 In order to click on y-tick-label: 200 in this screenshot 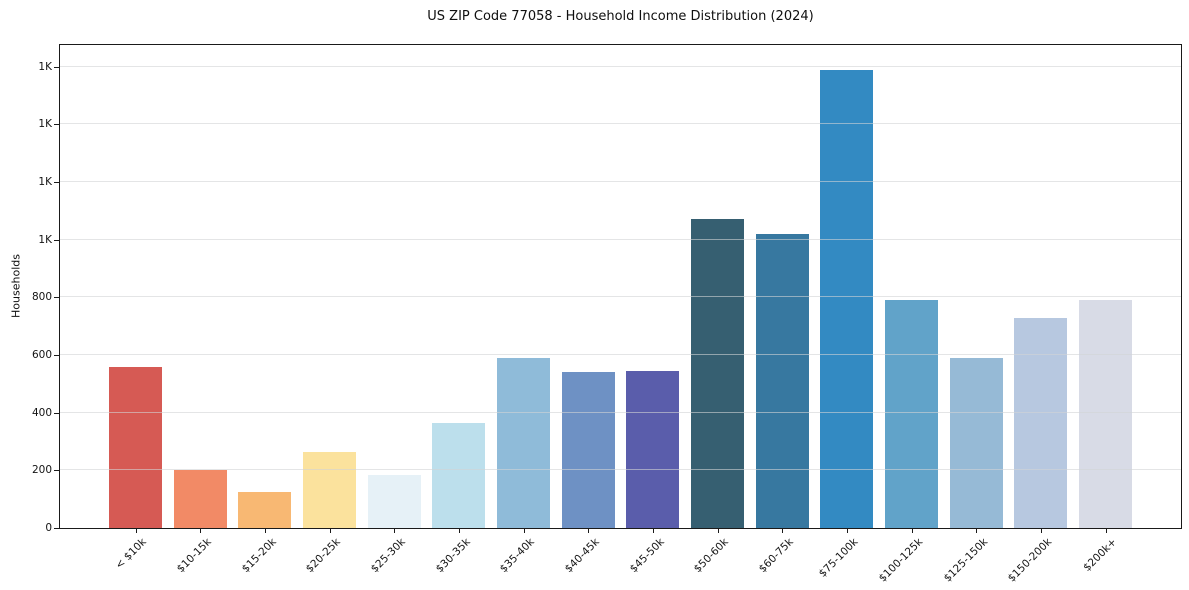, I will do `click(41, 470)`.